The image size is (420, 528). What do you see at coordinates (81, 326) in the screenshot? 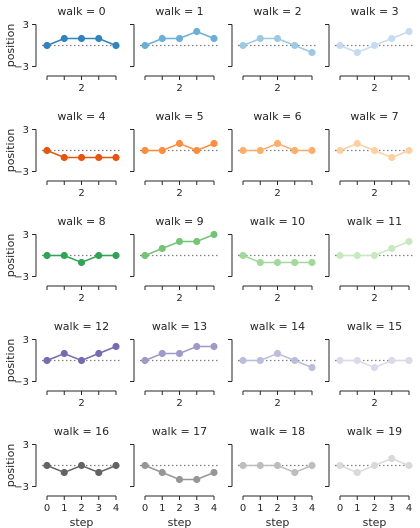
I see `panel-title: walk = 12` at bounding box center [81, 326].